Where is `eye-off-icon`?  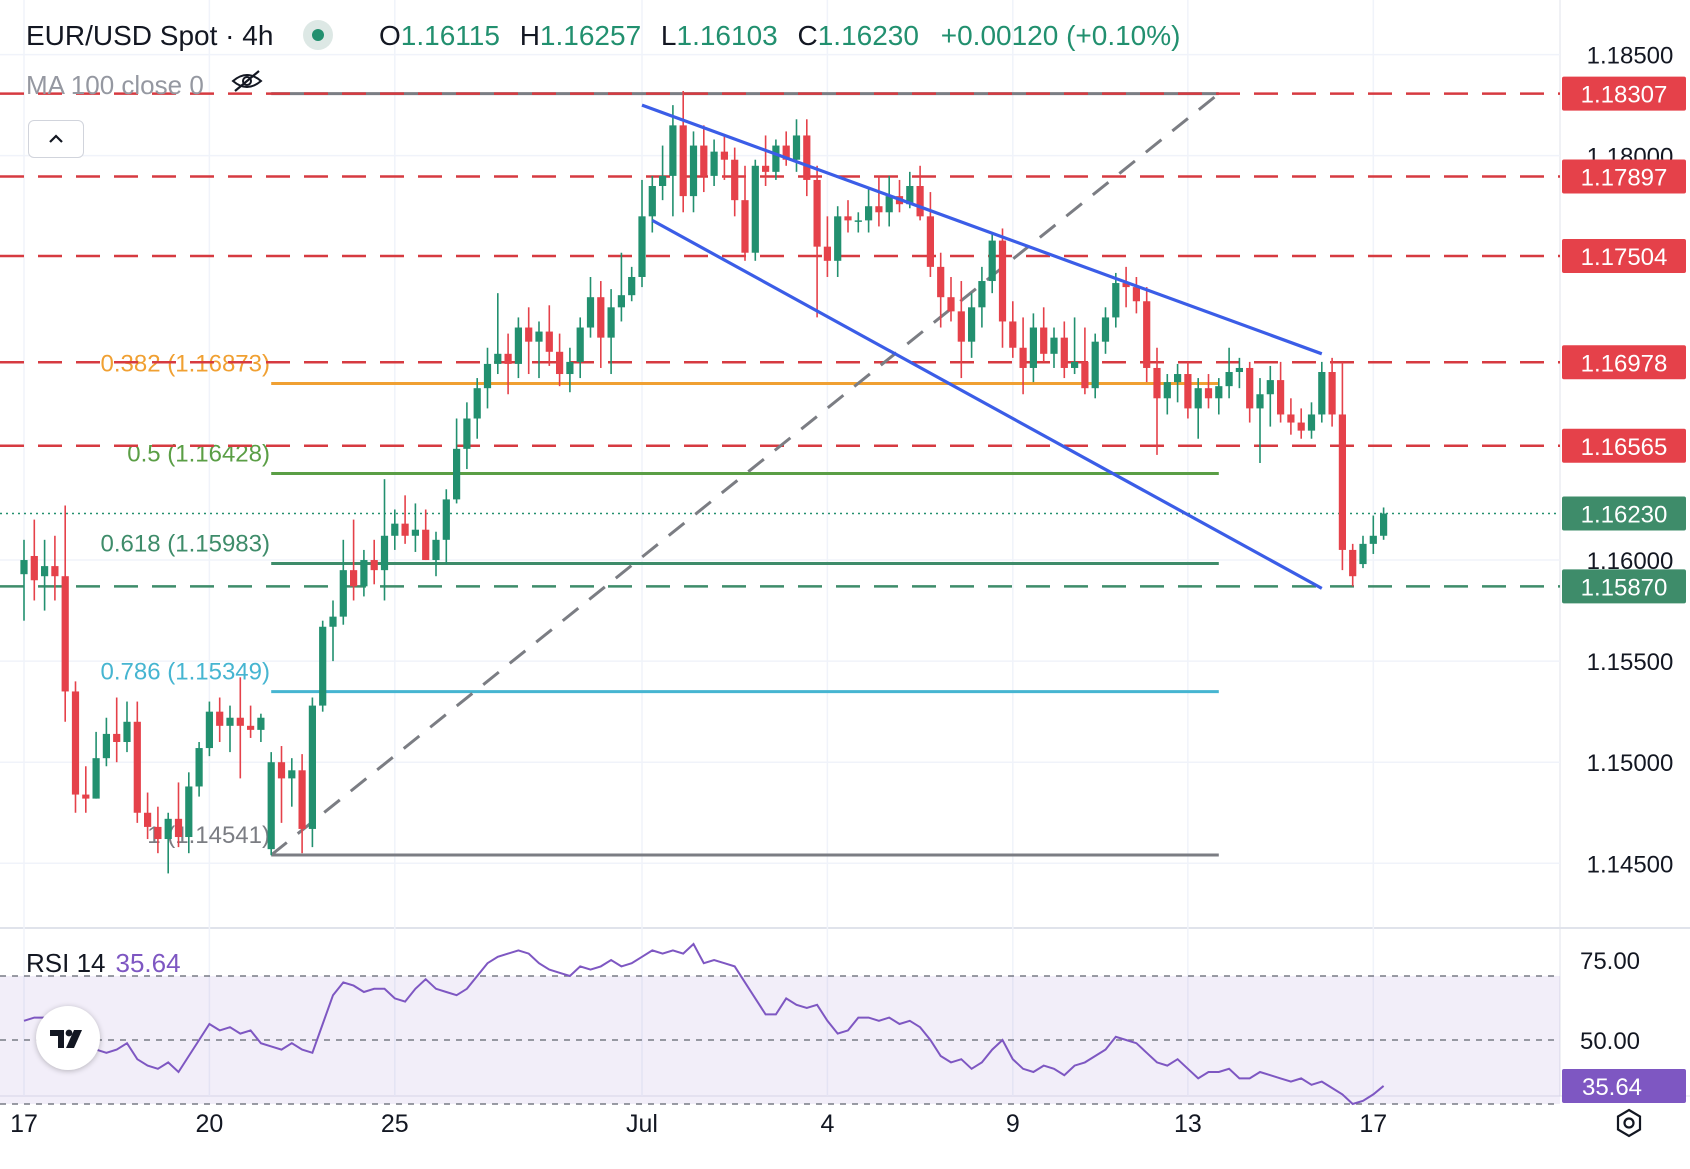 eye-off-icon is located at coordinates (247, 84).